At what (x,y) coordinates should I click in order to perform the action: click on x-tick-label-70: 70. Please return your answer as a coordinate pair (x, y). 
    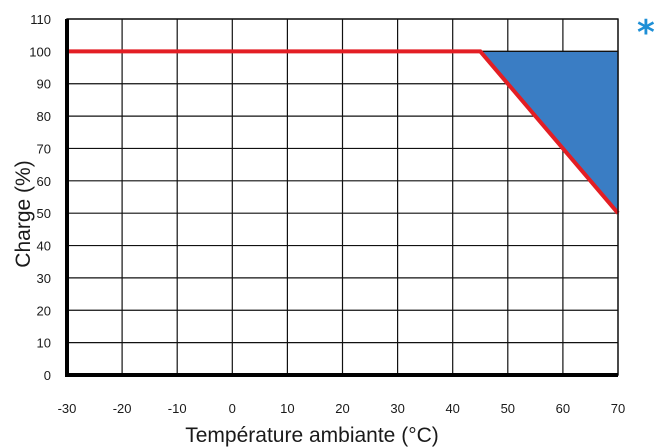
    Looking at the image, I should click on (618, 408).